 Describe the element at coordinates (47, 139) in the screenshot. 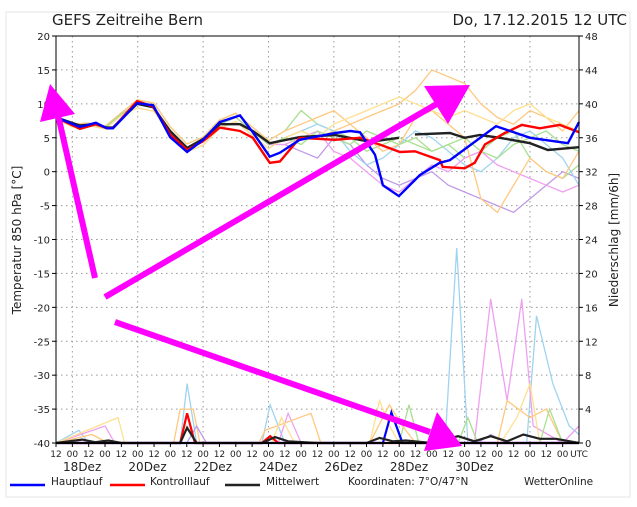

I see `y-tick-label: 5` at that location.